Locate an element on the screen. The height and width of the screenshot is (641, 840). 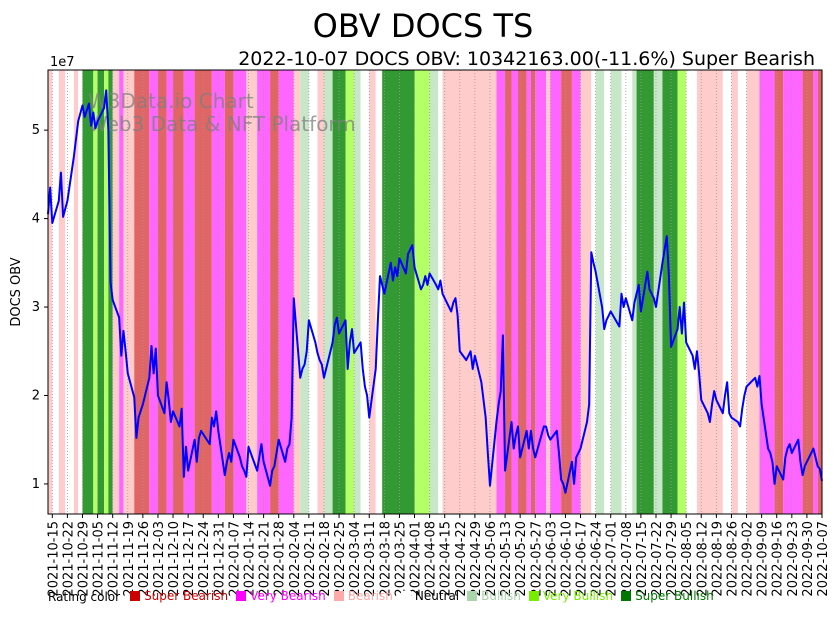
x-tick-label: 2022-09-02 is located at coordinates (748, 559).